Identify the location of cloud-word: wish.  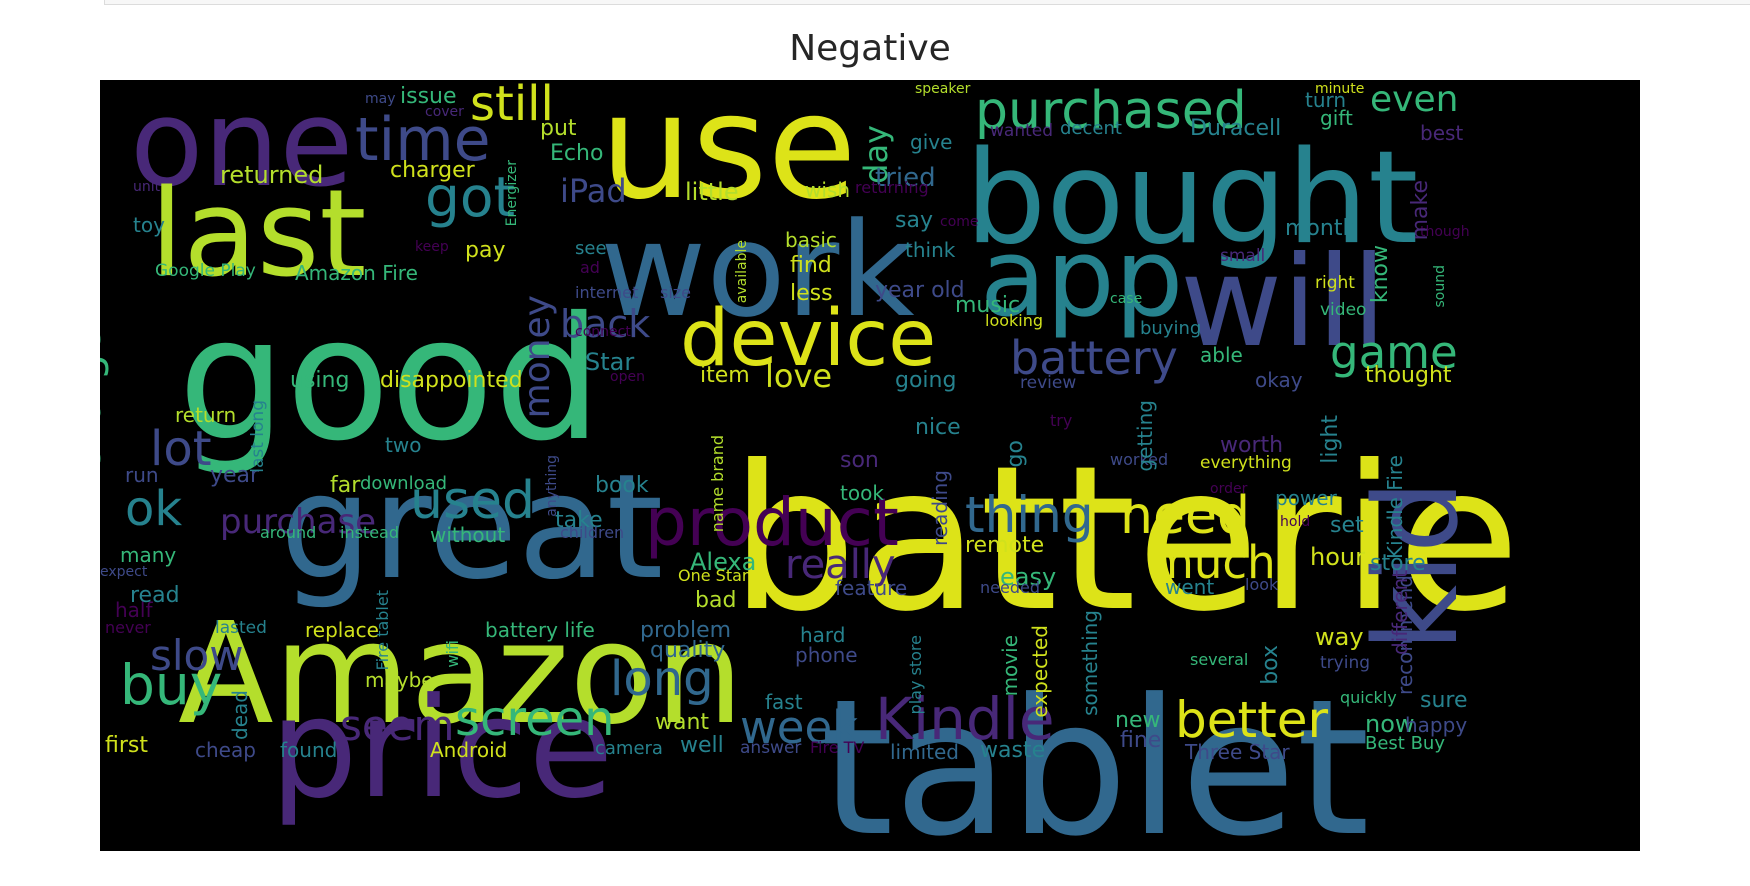
(828, 190).